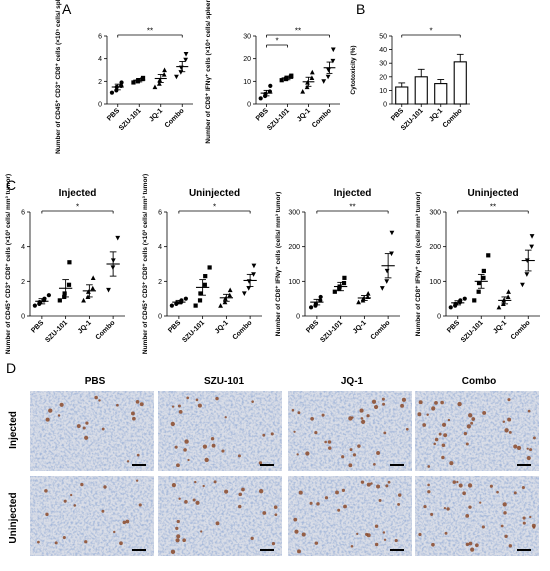  What do you see at coordinates (100, 82) in the screenshot?
I see `y-tick-label: 2` at bounding box center [100, 82].